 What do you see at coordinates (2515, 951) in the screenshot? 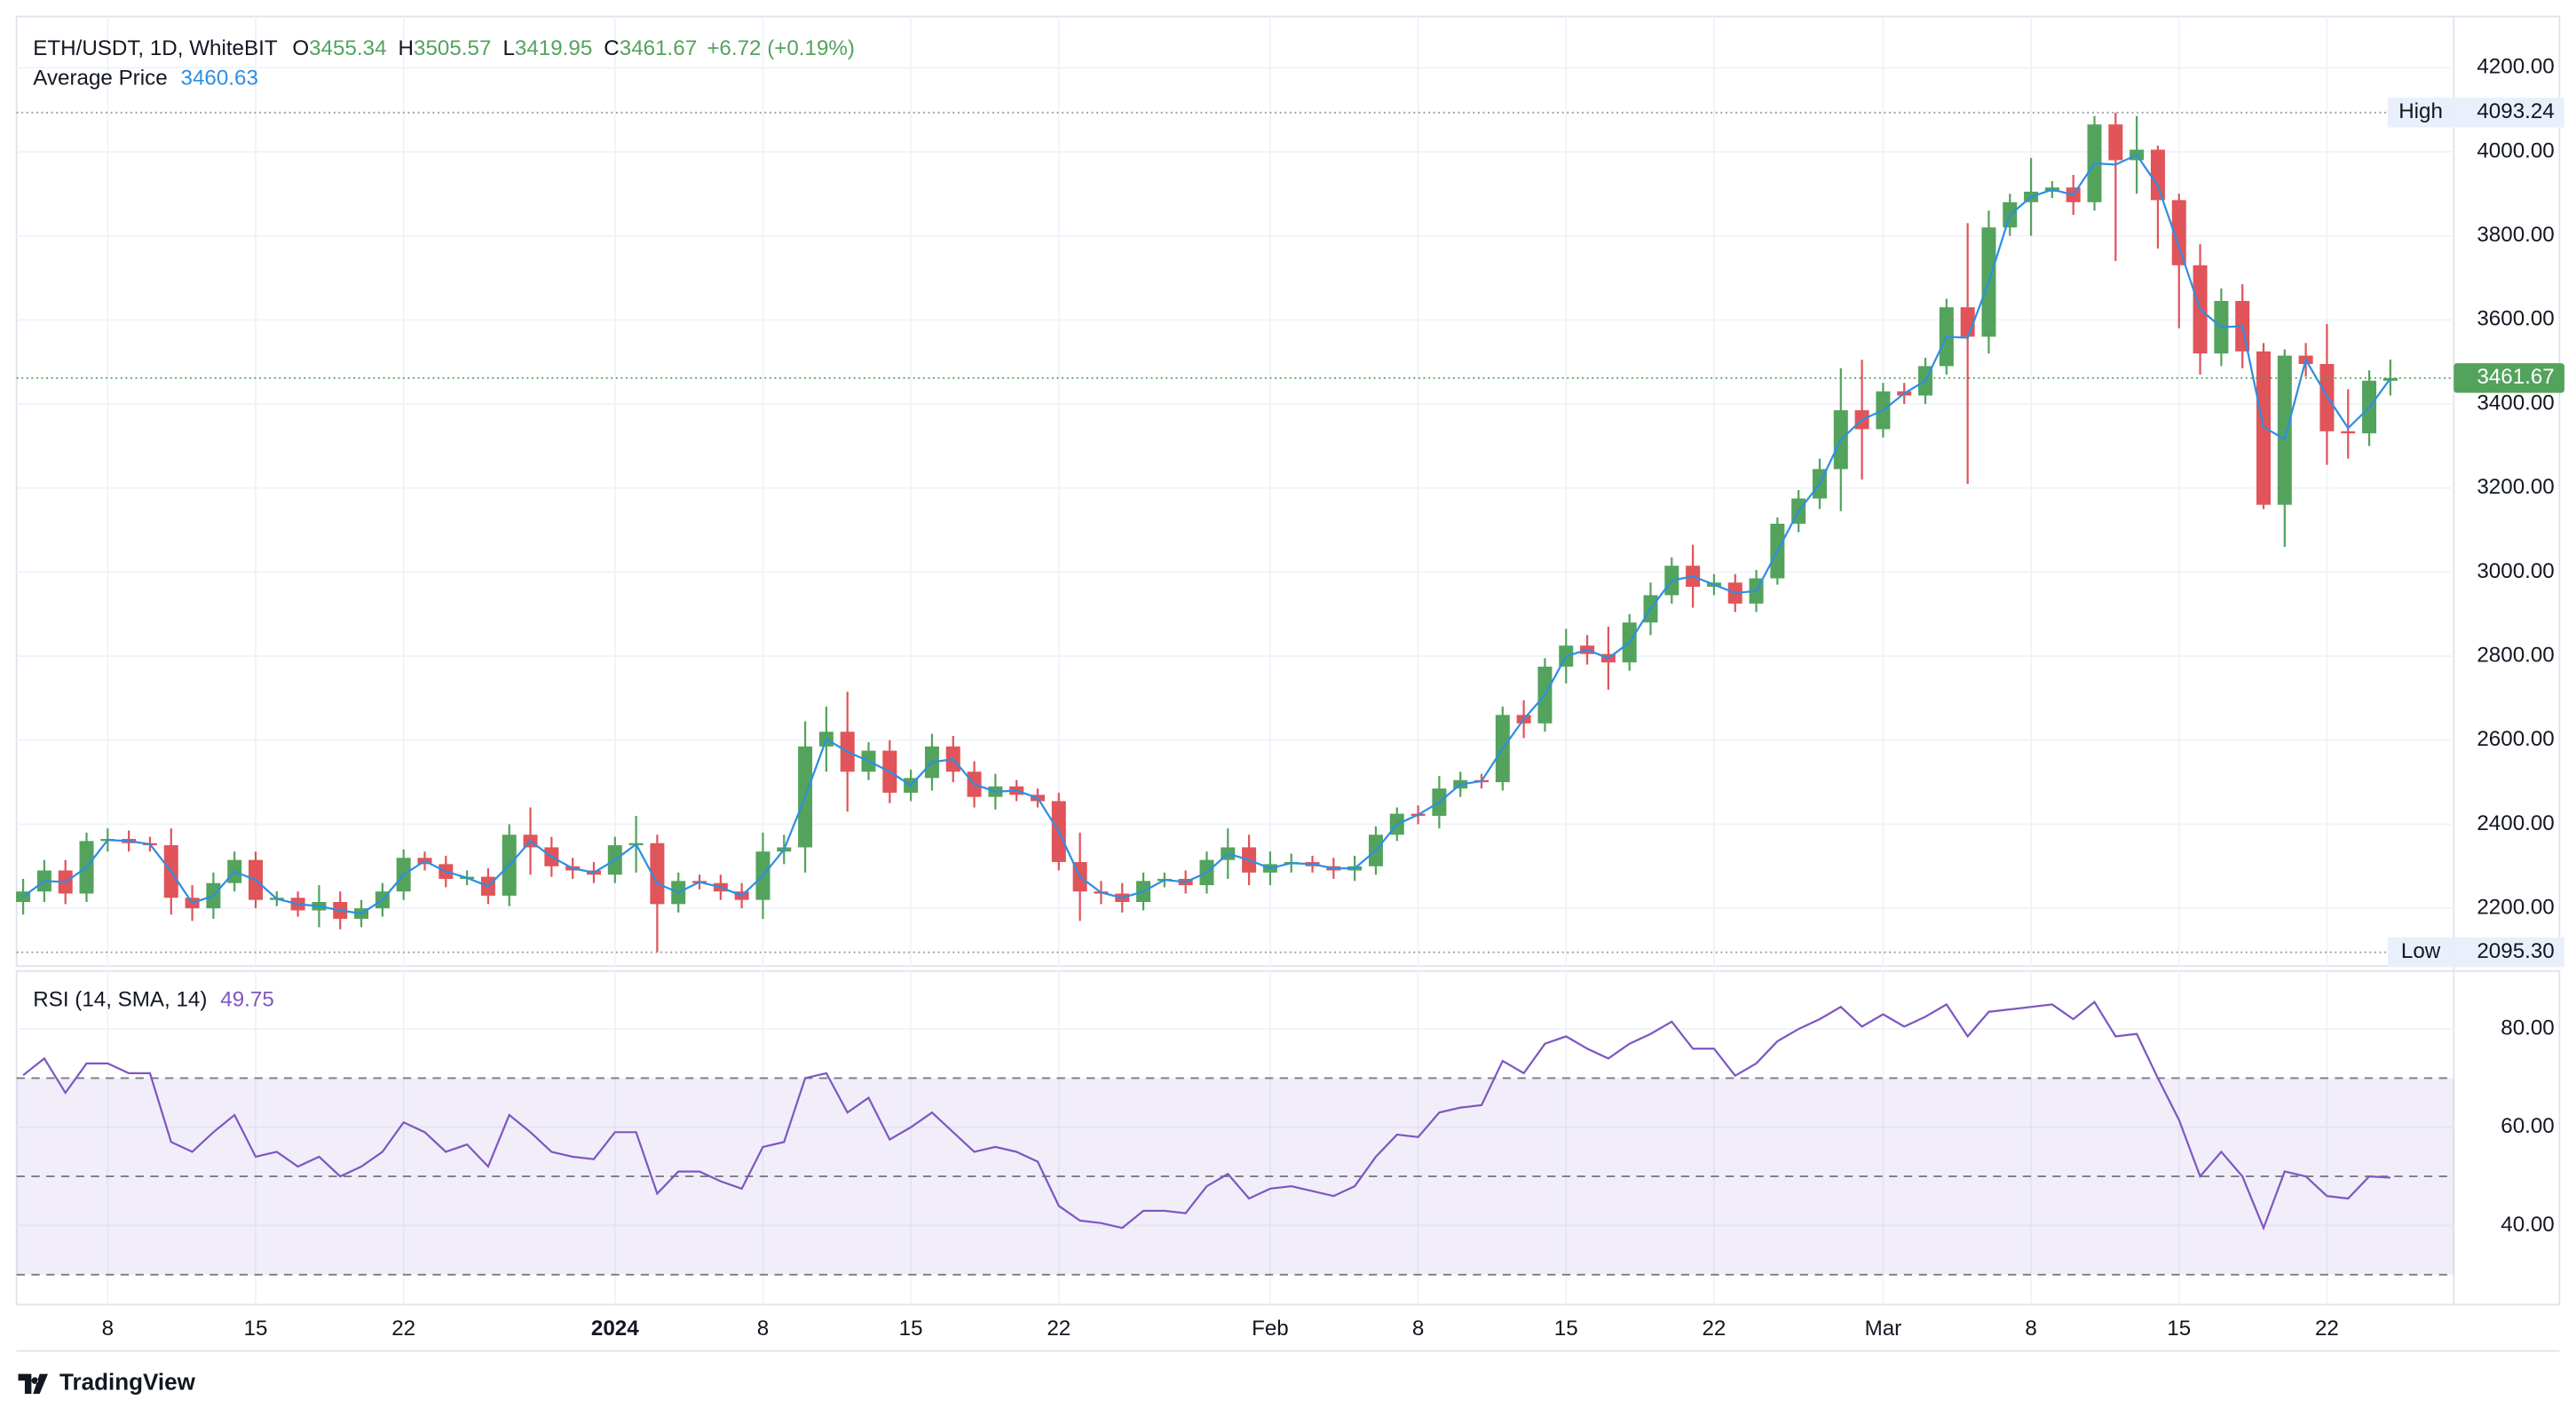
I see `extreme-value: 2095.30` at bounding box center [2515, 951].